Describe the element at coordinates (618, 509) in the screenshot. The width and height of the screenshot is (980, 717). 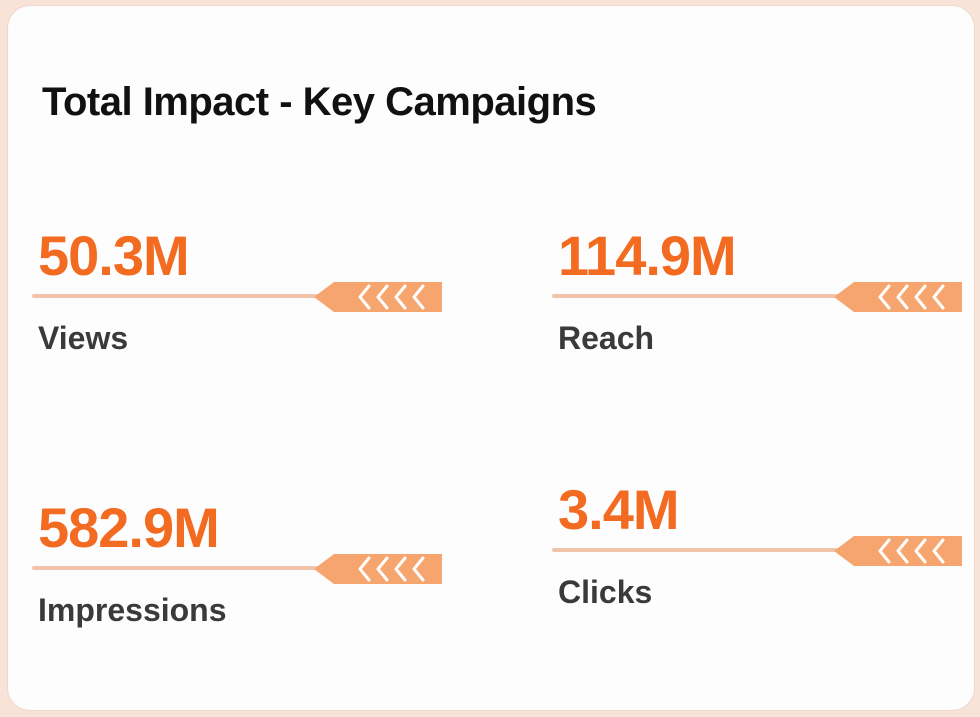
I see `metric-value: 3.4M` at that location.